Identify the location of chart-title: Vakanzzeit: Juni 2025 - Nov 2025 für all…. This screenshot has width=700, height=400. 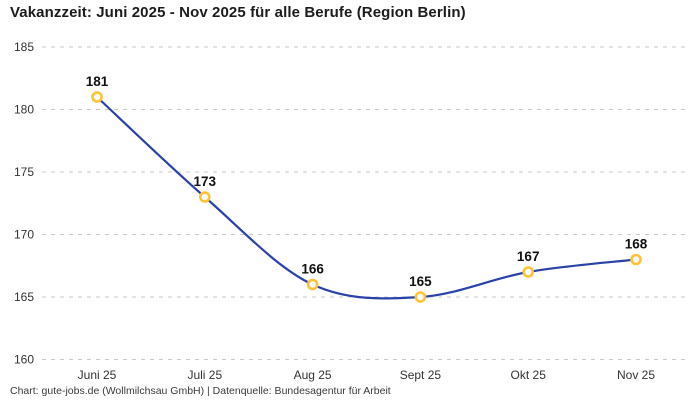
(238, 12).